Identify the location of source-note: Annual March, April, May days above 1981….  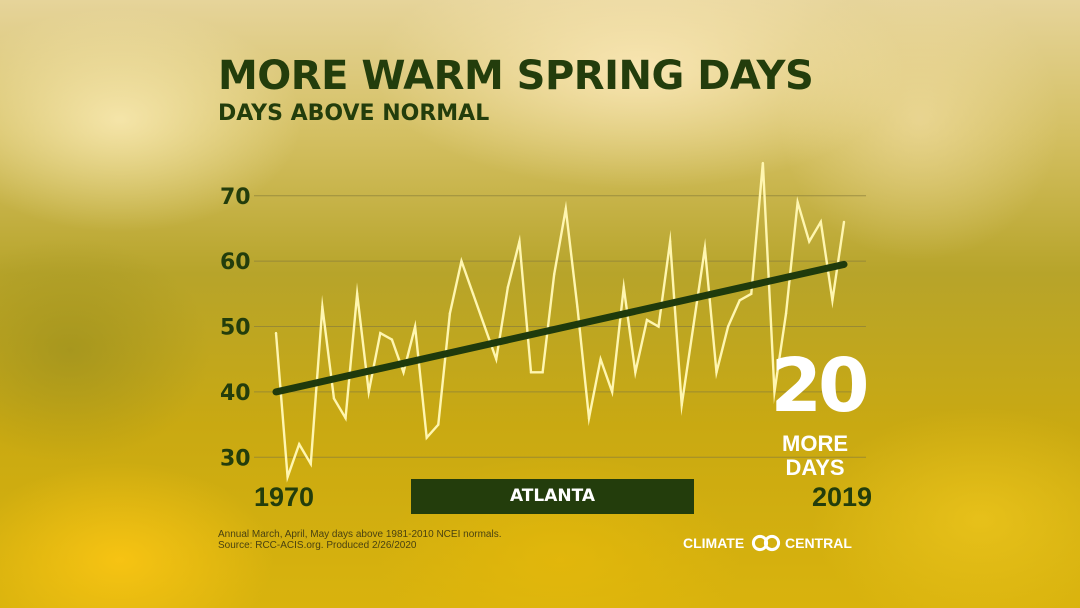
(359, 540).